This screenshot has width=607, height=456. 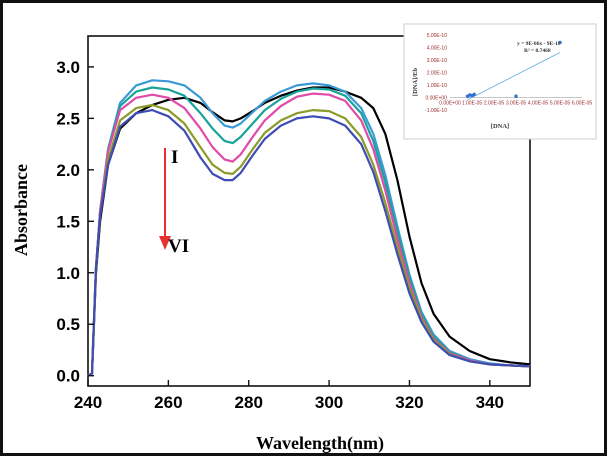 What do you see at coordinates (68, 376) in the screenshot?
I see `y-tick-label: 0.0` at bounding box center [68, 376].